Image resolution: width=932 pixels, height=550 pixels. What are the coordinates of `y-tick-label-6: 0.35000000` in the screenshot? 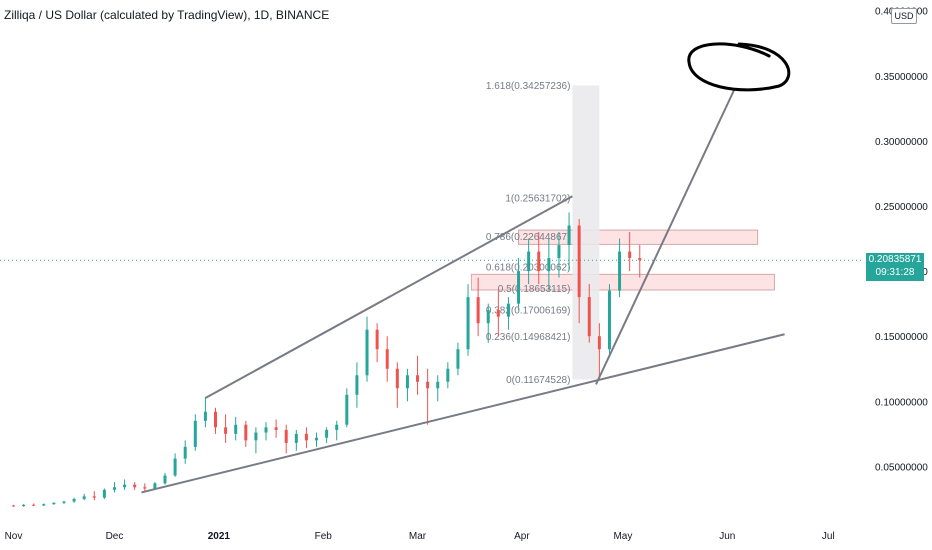 It's located at (901, 77).